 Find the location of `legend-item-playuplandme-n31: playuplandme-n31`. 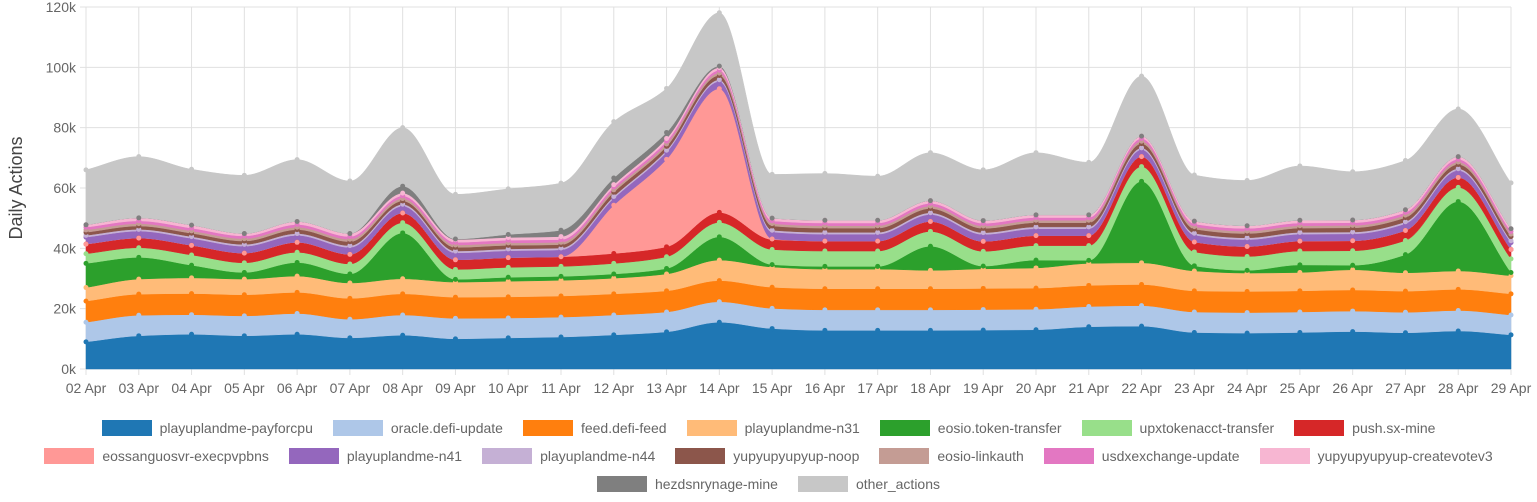

legend-item-playuplandme-n31: playuplandme-n31 is located at coordinates (773, 428).